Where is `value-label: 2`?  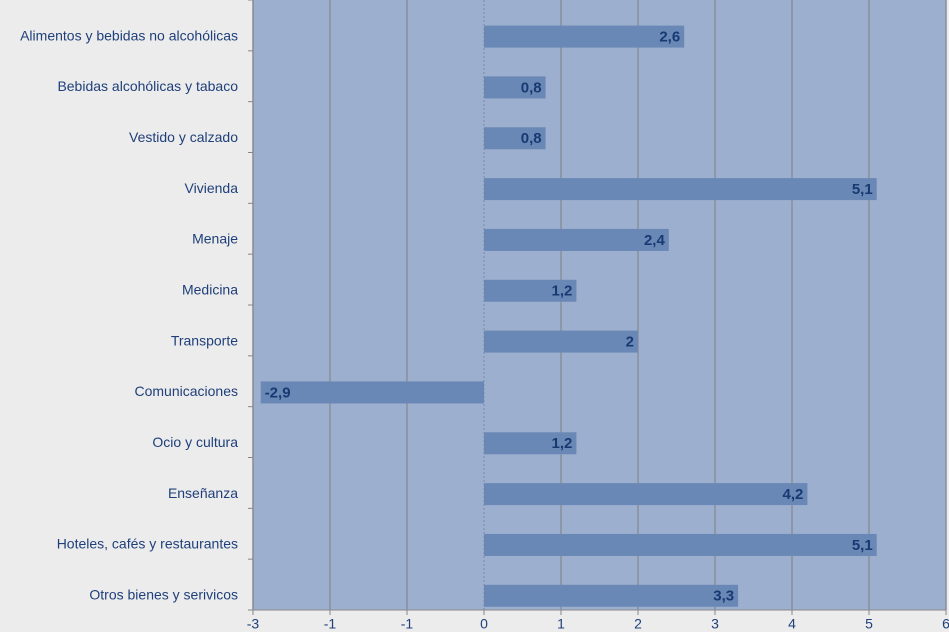
value-label: 2 is located at coordinates (630, 342).